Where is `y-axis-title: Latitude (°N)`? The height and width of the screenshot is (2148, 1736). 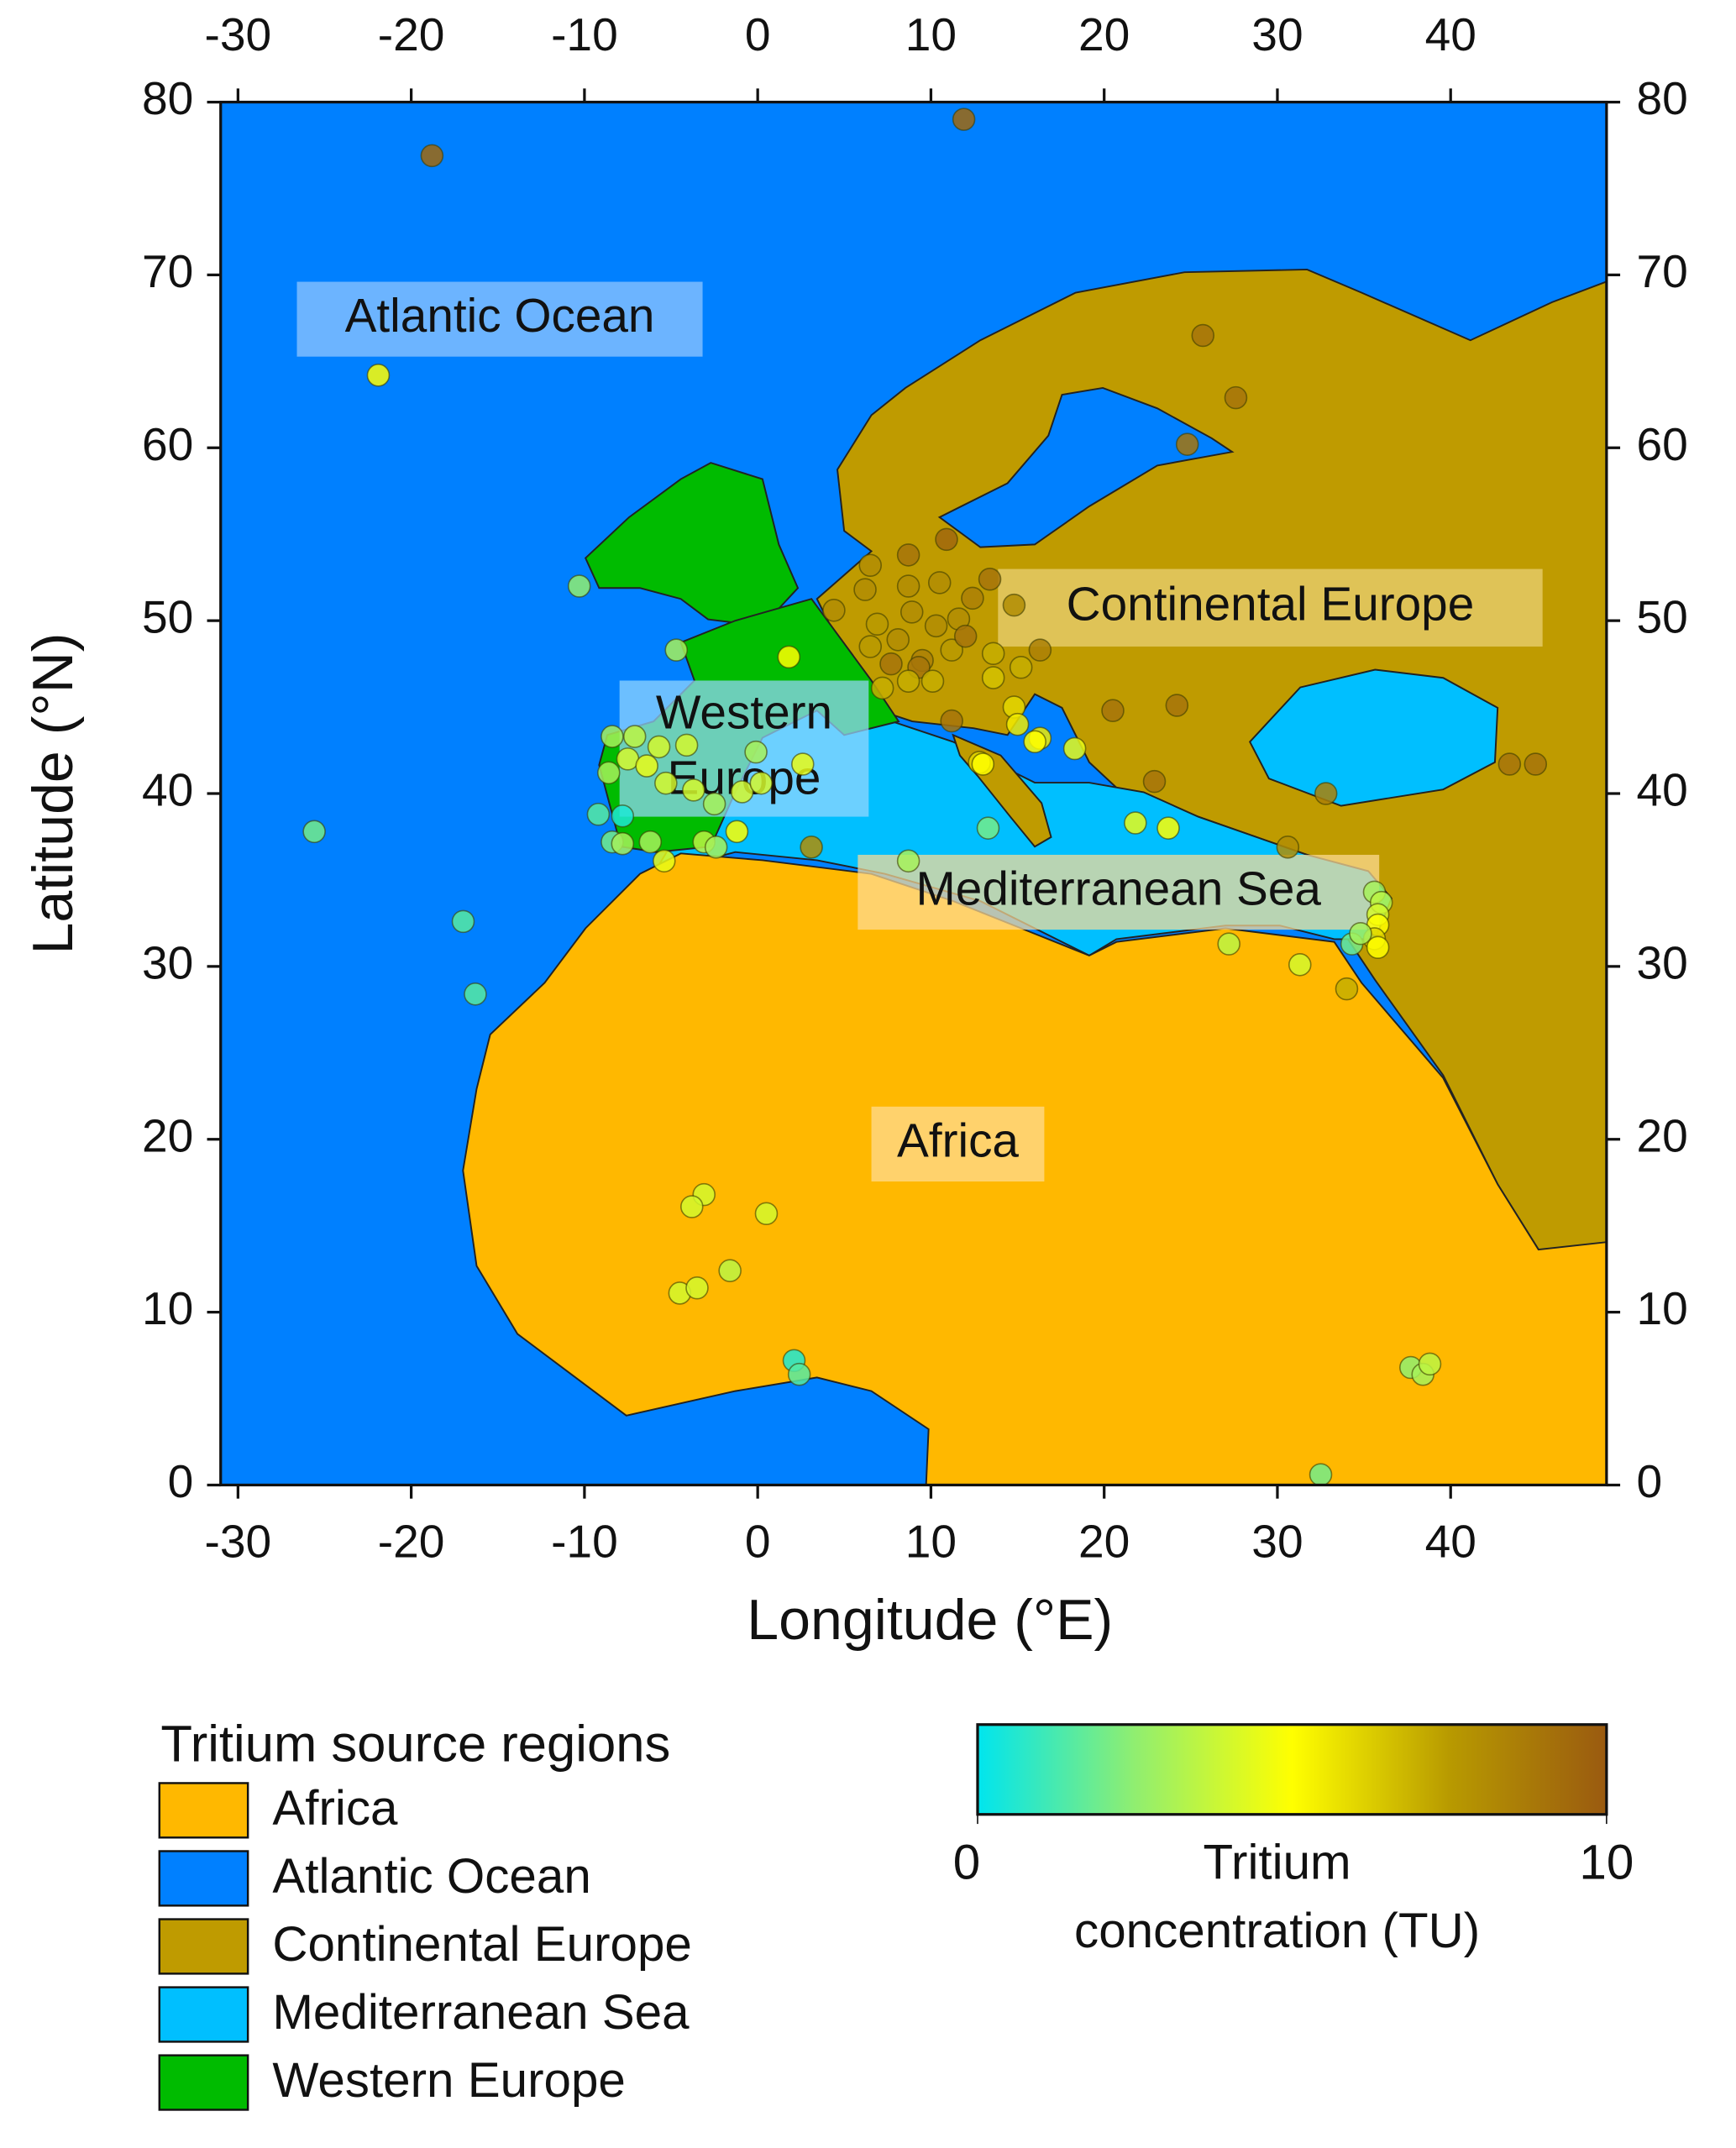
y-axis-title: Latitude (°N) is located at coordinates (53, 794).